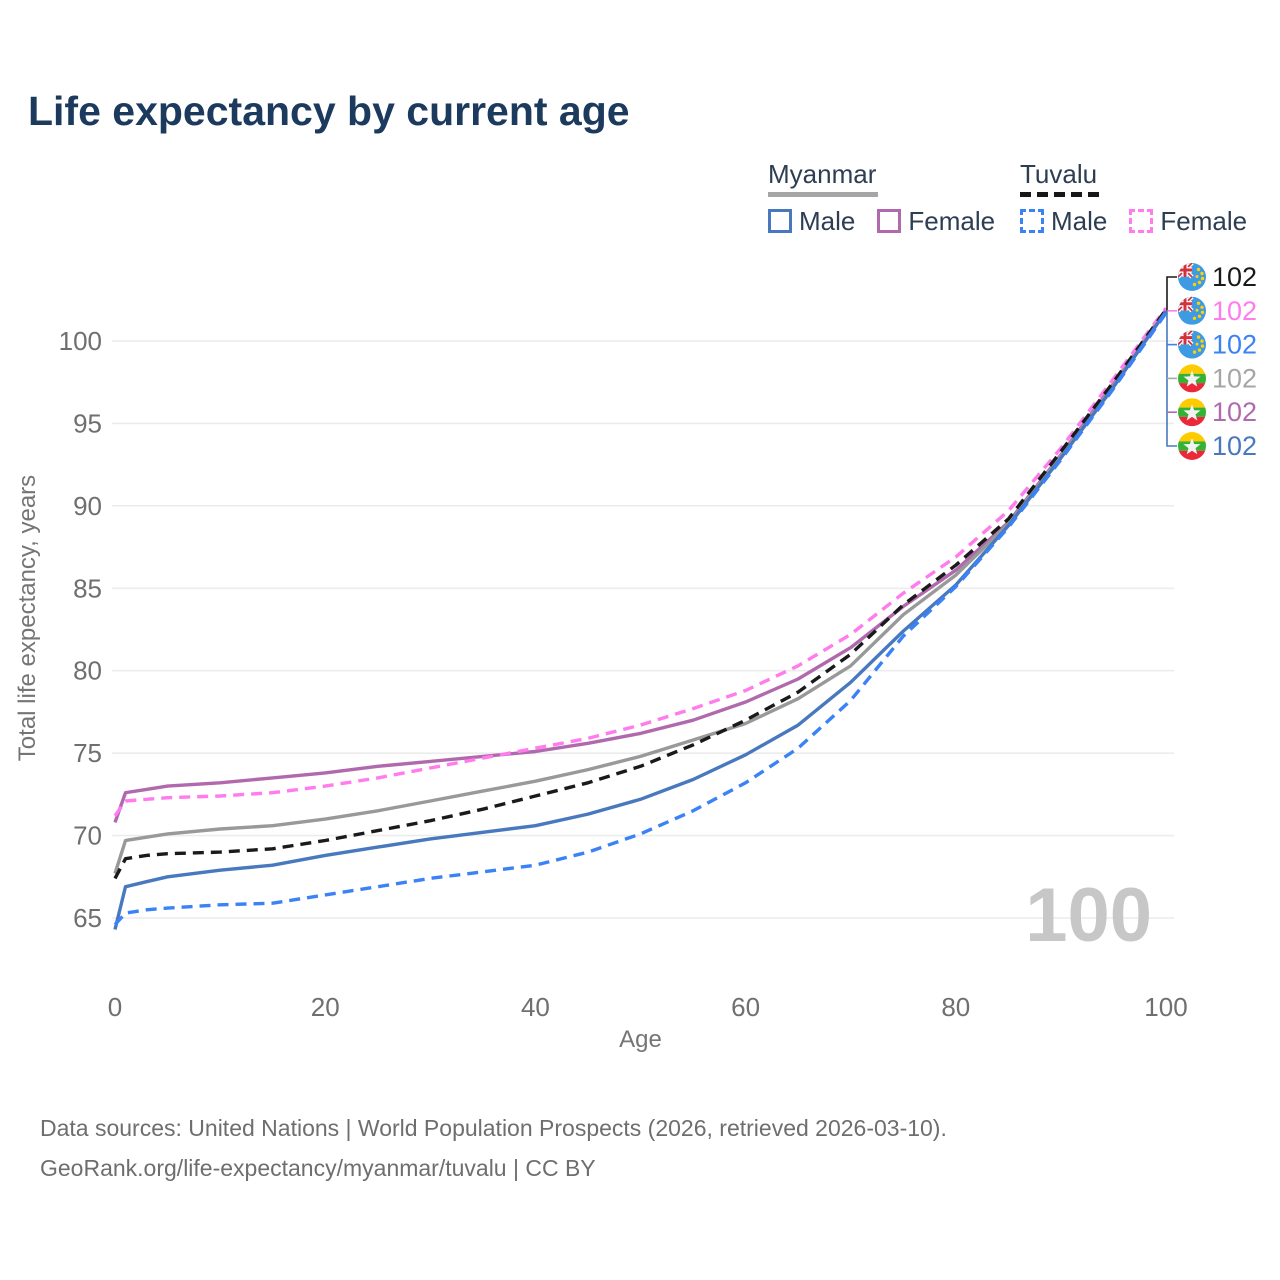  What do you see at coordinates (325, 1007) in the screenshot?
I see `x-tick-label: 20` at bounding box center [325, 1007].